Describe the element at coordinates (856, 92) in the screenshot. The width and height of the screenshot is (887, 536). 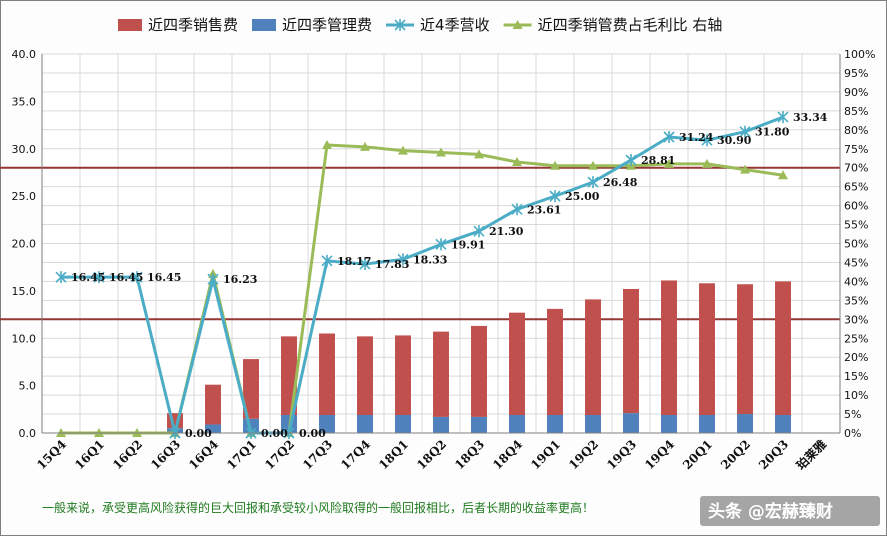
I see `y2-tick-label: 90%` at that location.